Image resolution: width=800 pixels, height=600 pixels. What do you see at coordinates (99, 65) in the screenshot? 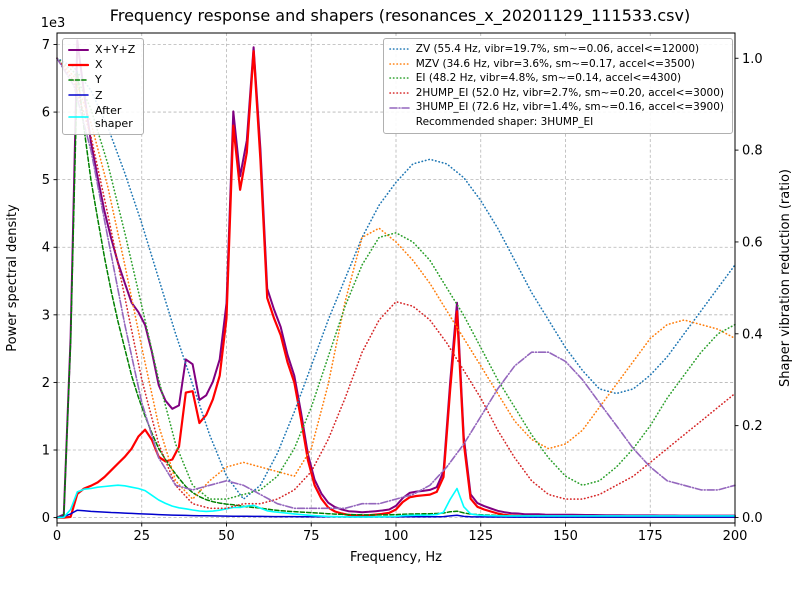
I see `legend-label: X` at bounding box center [99, 65].